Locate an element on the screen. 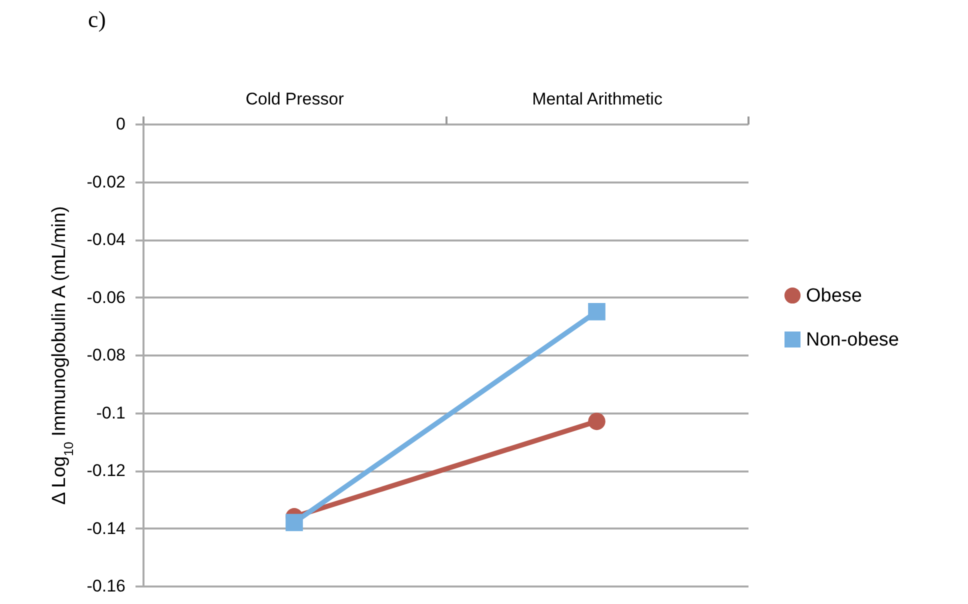 The height and width of the screenshot is (604, 968). y-tick-label: 0 is located at coordinates (121, 124).